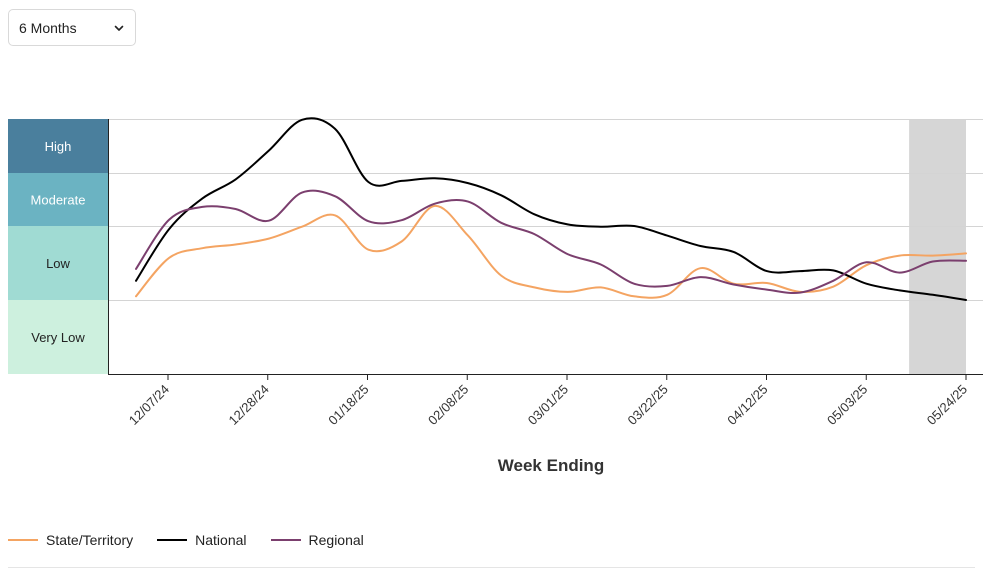  Describe the element at coordinates (847, 405) in the screenshot. I see `x-tick-label: 05/03/25` at that location.